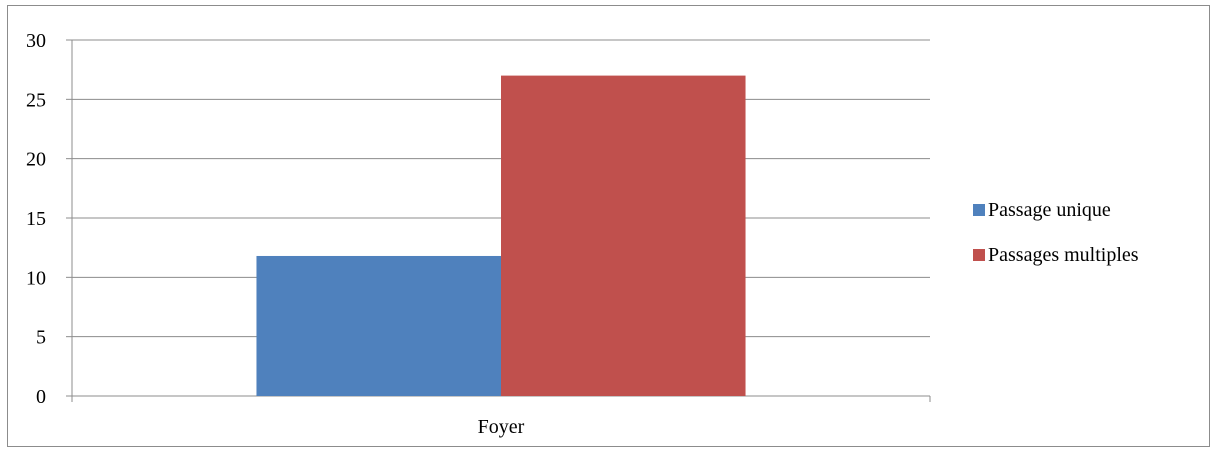 The image size is (1213, 450). Describe the element at coordinates (36, 41) in the screenshot. I see `y-tick-label-30: 30` at that location.